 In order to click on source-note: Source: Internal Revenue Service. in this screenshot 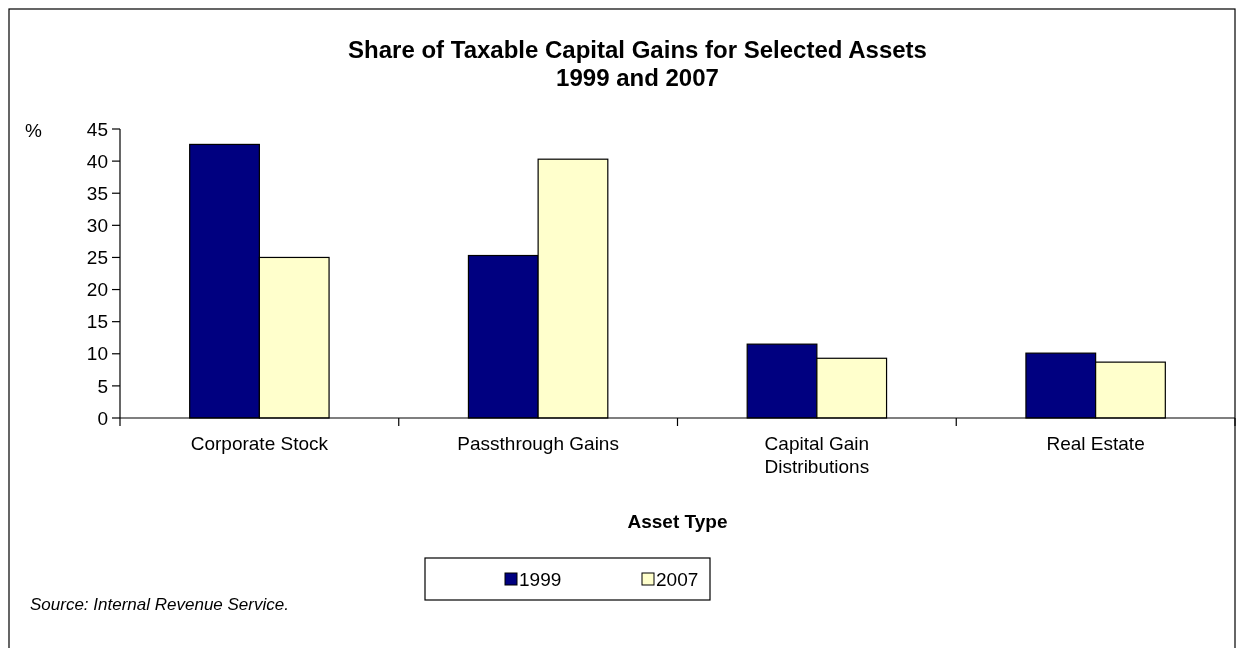, I will do `click(159, 604)`.